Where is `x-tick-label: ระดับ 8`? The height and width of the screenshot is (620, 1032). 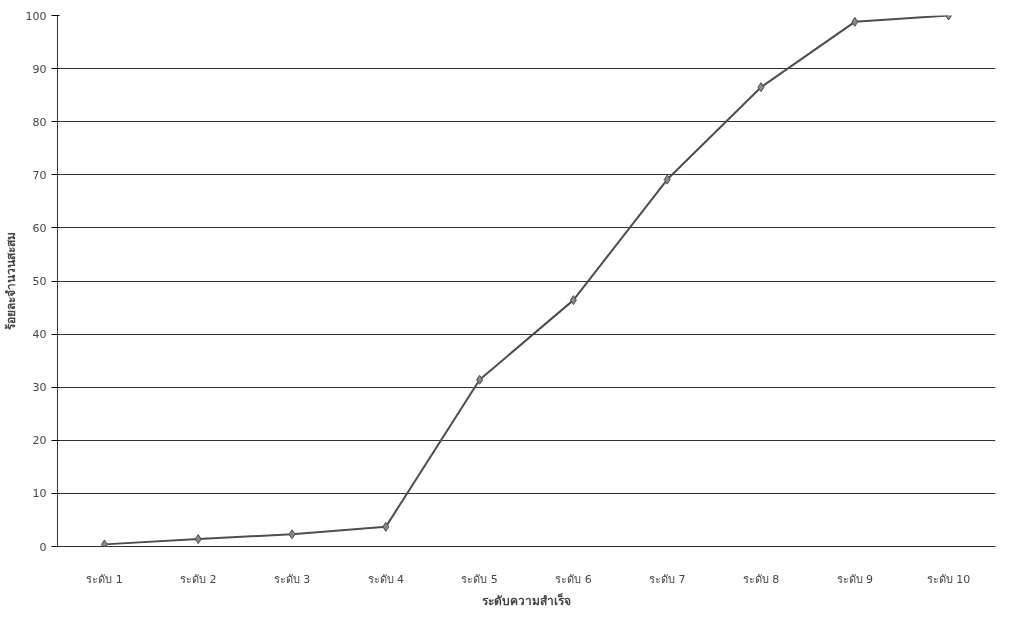
x-tick-label: ระดับ 8 is located at coordinates (761, 579).